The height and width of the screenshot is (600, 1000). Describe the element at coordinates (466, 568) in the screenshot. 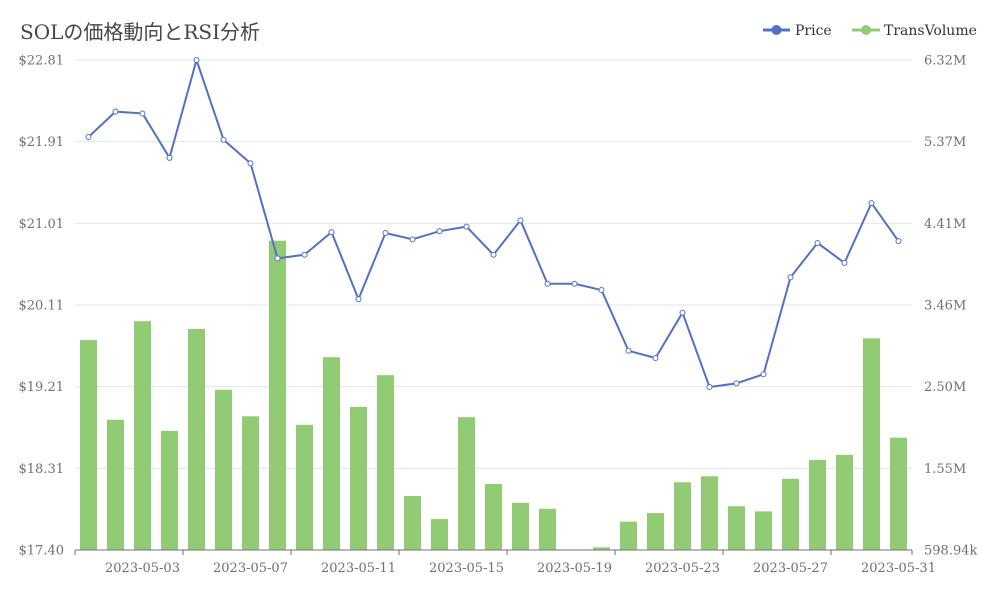

I see `x-tick-label: 2023-05-15` at that location.